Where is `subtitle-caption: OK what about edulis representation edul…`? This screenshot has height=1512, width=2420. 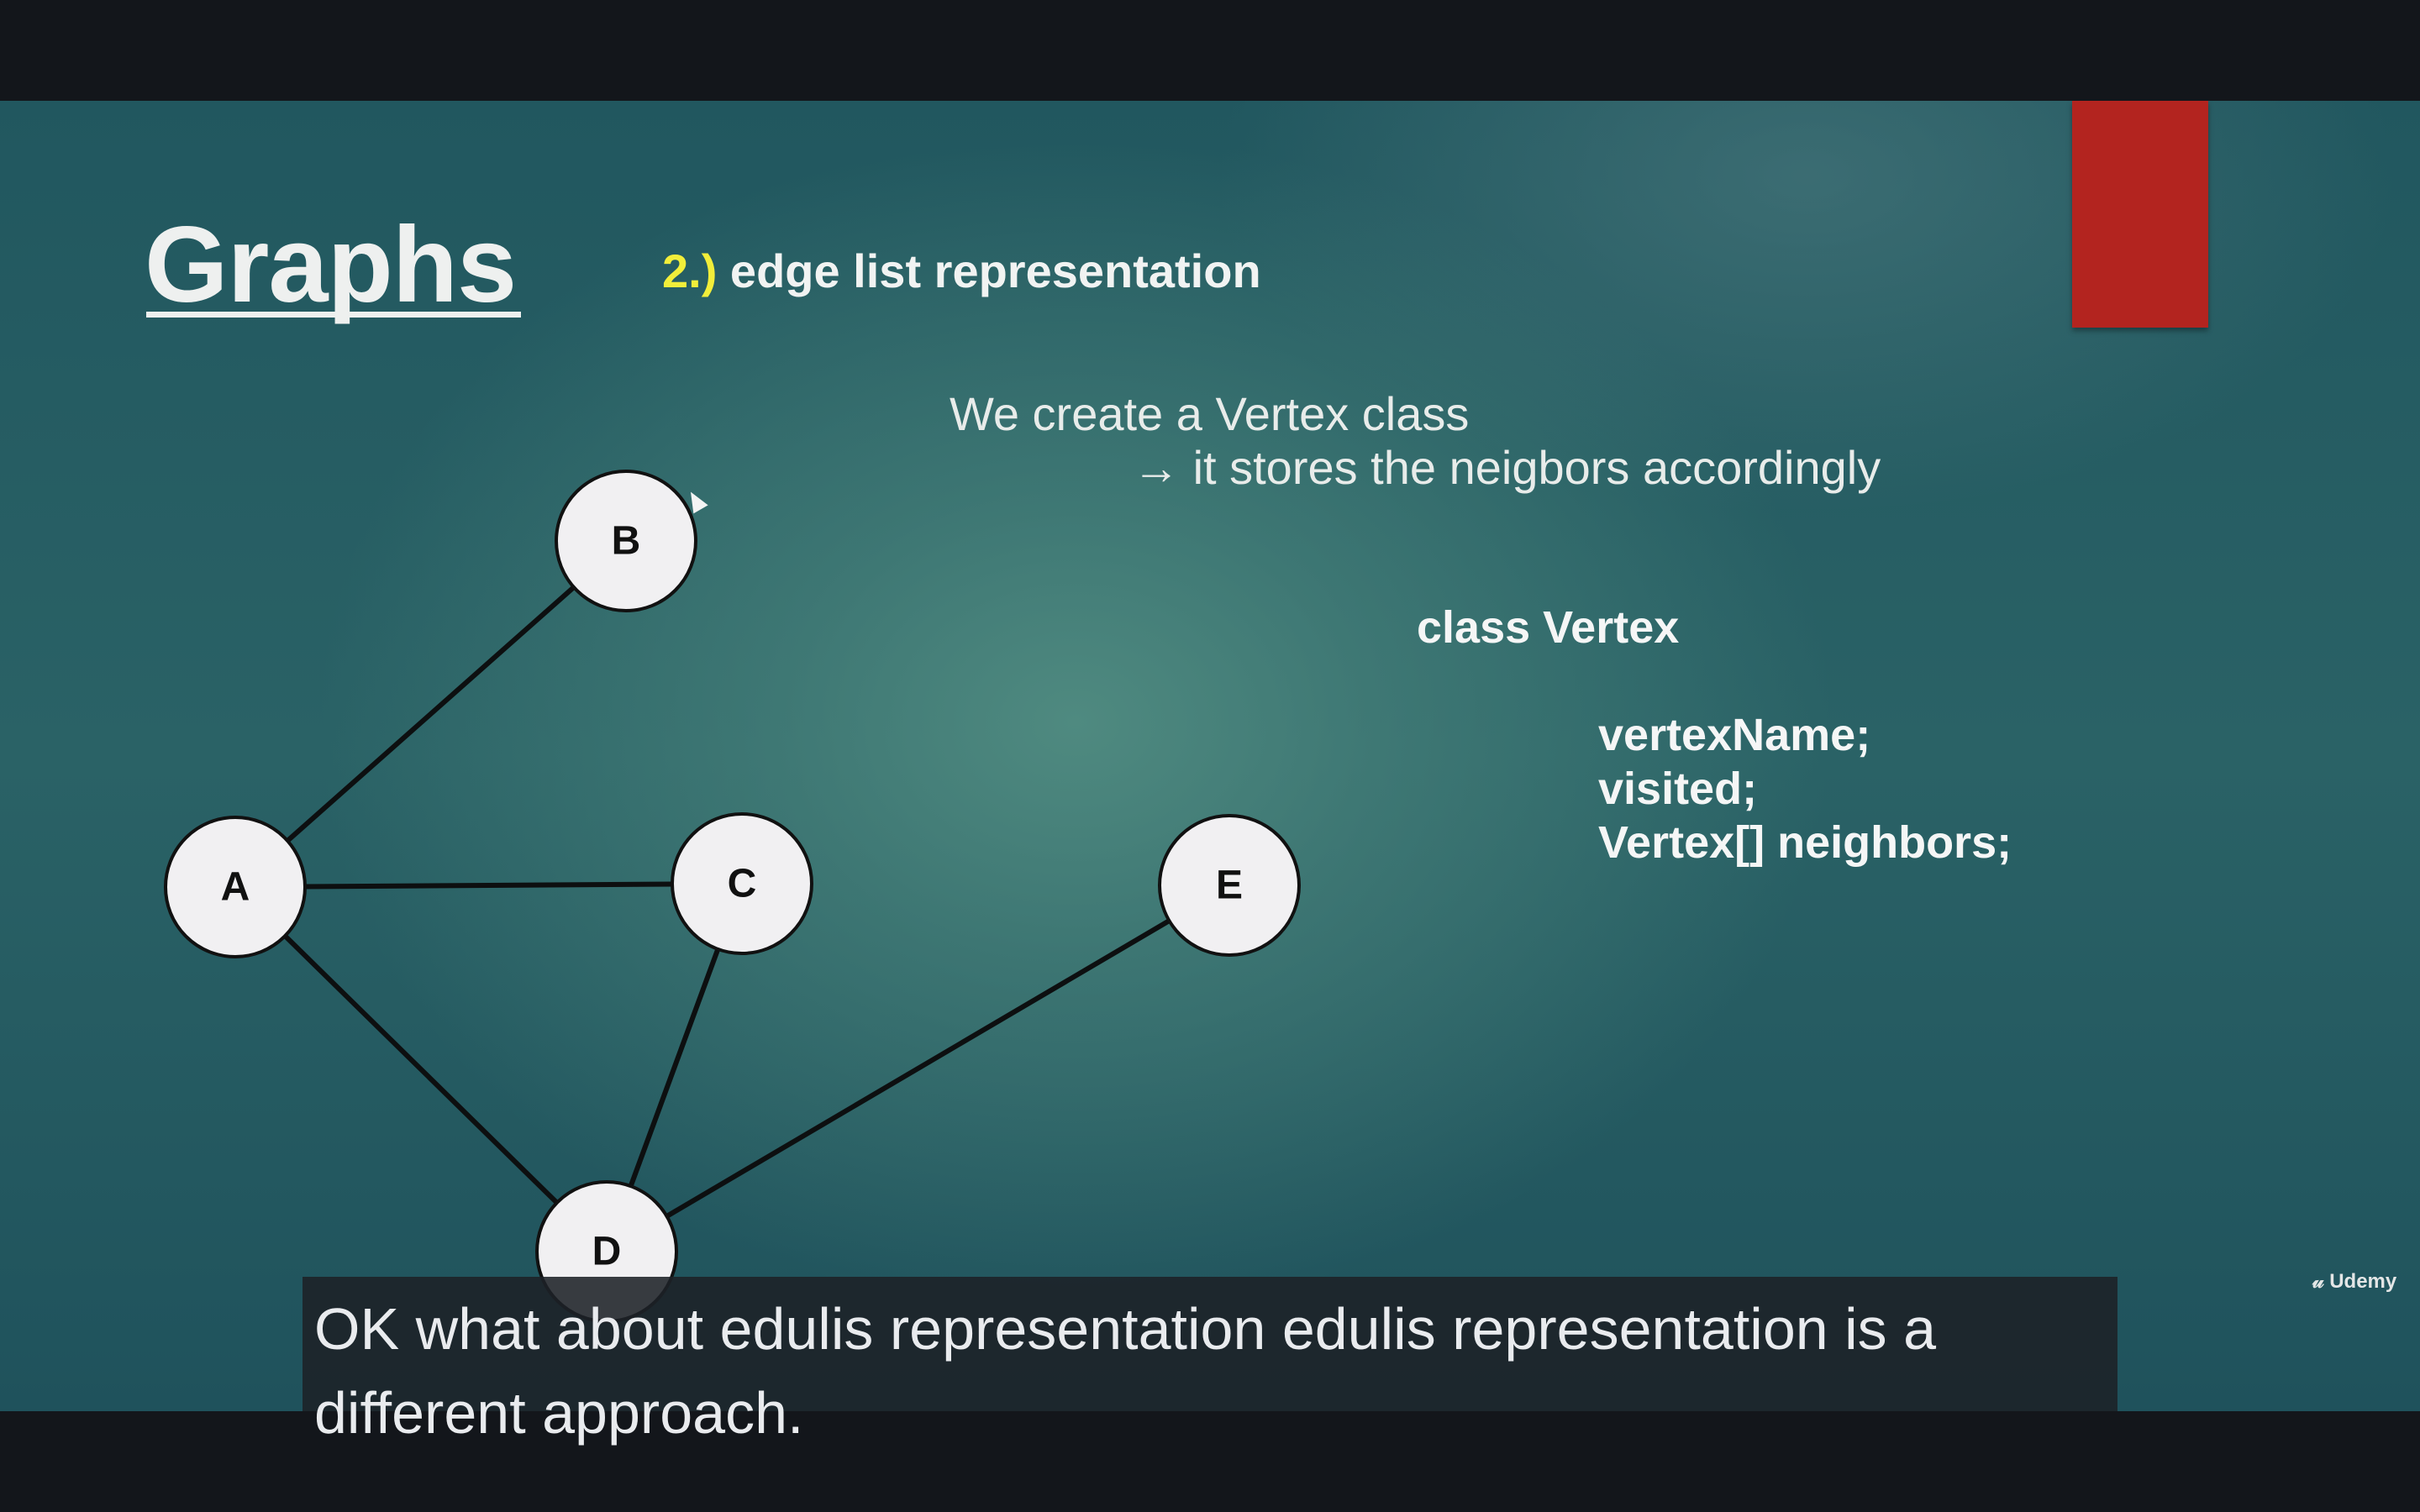 subtitle-caption: OK what about edulis representation edul… is located at coordinates (1210, 1361).